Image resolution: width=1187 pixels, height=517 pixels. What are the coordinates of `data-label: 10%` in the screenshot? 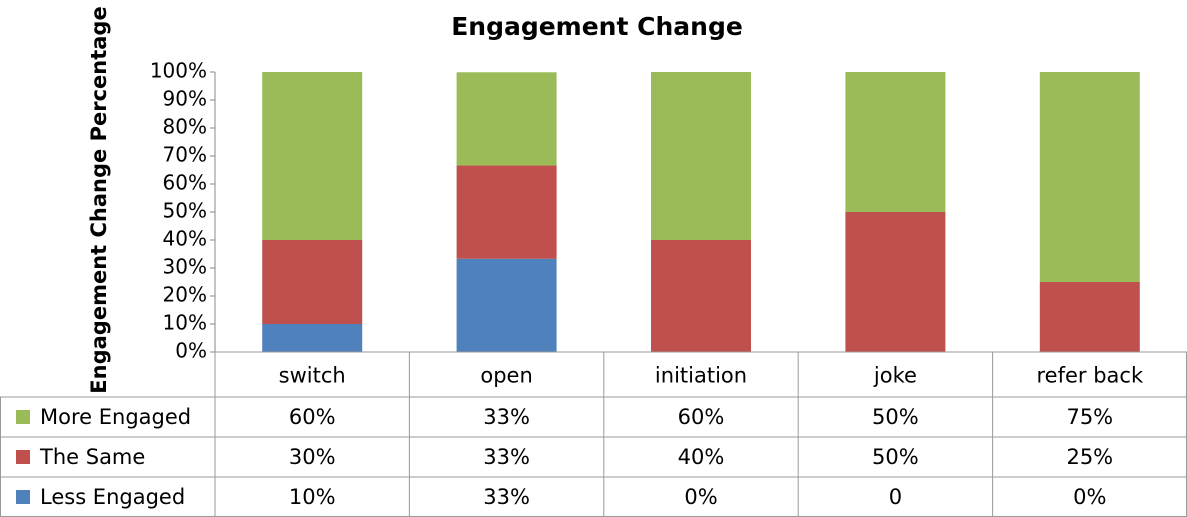 It's located at (312, 497).